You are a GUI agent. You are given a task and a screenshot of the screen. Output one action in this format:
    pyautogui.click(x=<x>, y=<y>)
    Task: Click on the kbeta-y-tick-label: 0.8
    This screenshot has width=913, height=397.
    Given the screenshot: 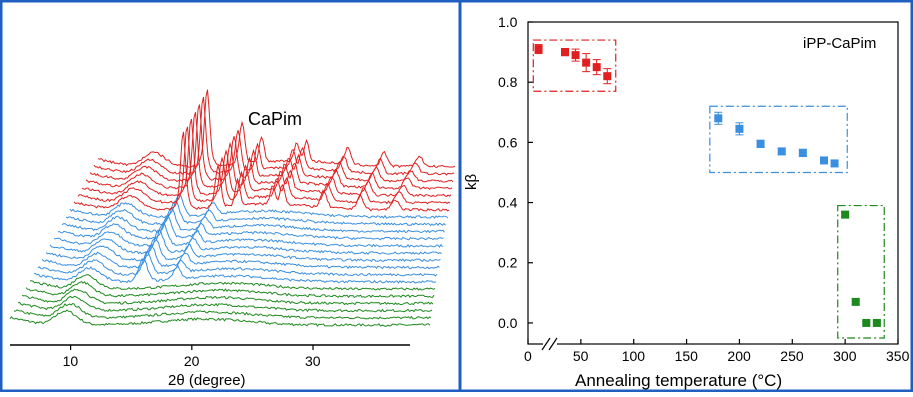 What is the action you would take?
    pyautogui.click(x=508, y=82)
    